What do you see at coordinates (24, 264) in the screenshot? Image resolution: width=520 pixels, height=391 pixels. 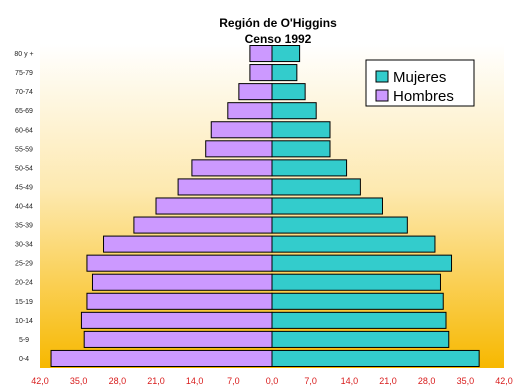 I see `y-tick-label: 25-29` at bounding box center [24, 264].